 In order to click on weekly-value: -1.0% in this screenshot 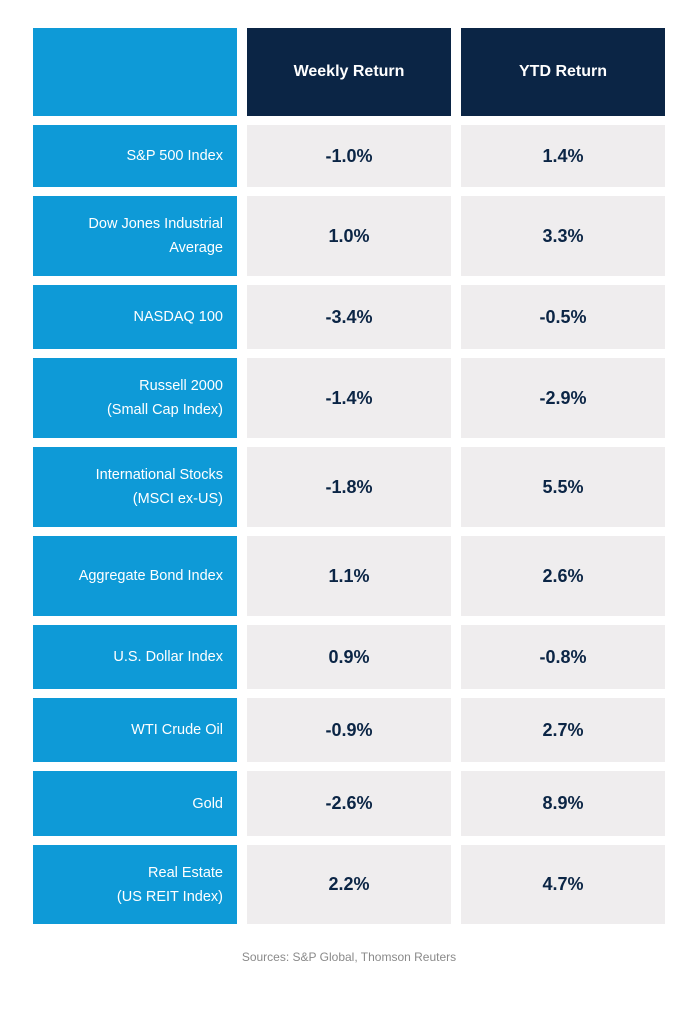, I will do `click(349, 156)`.